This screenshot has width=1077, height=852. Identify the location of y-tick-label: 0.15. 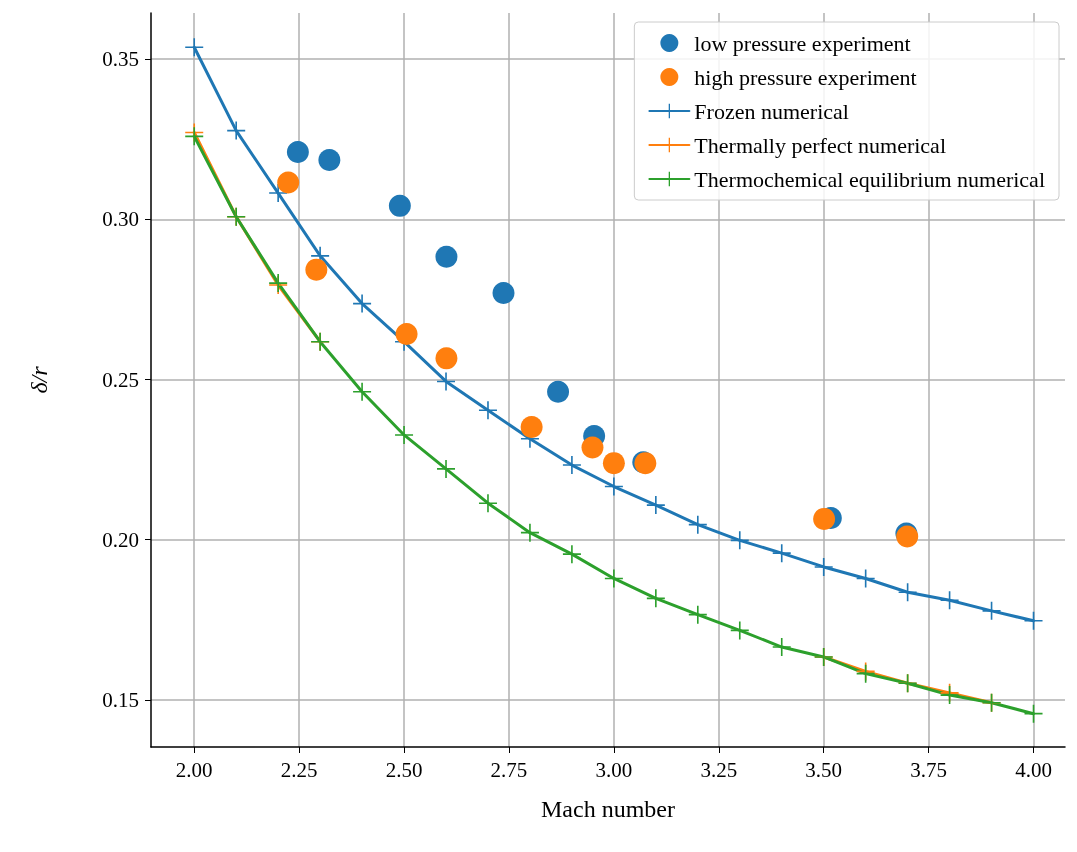
(120, 699).